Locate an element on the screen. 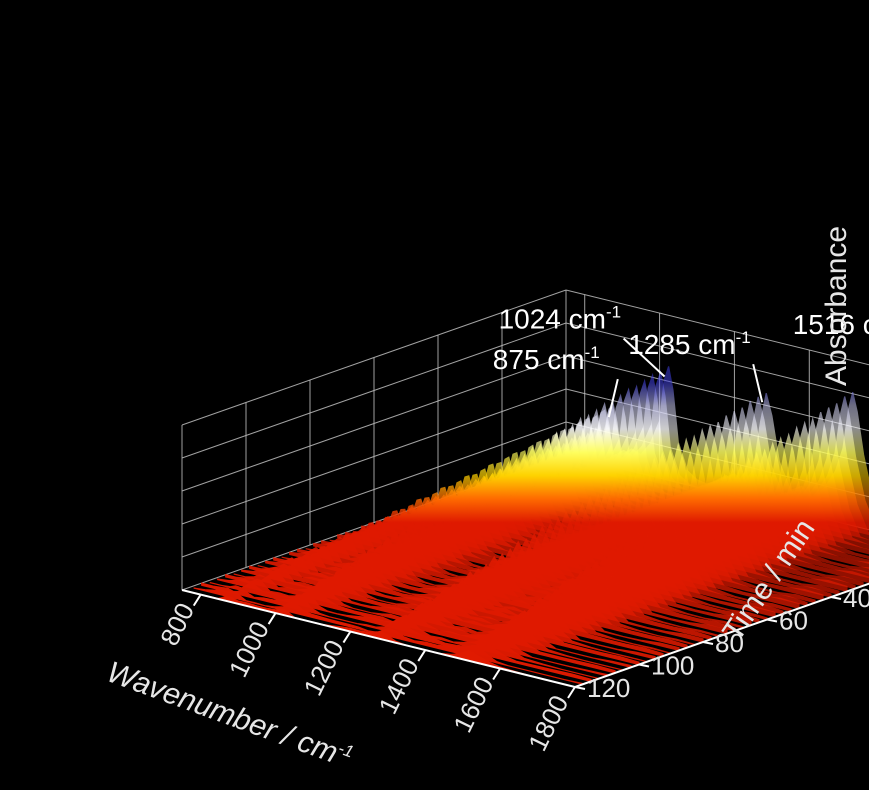 The height and width of the screenshot is (790, 869). peak-label-1285: 1285 cm-1 is located at coordinates (689, 344).